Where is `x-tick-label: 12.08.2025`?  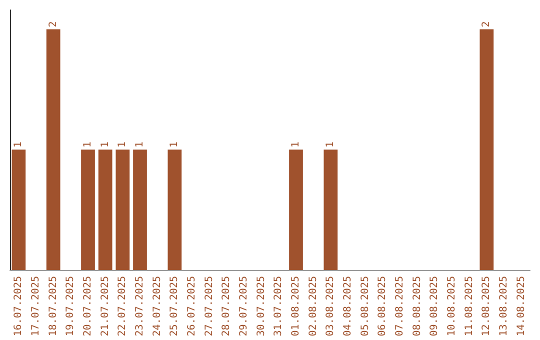
x-tick-label: 12.08.2025 is located at coordinates (486, 306).